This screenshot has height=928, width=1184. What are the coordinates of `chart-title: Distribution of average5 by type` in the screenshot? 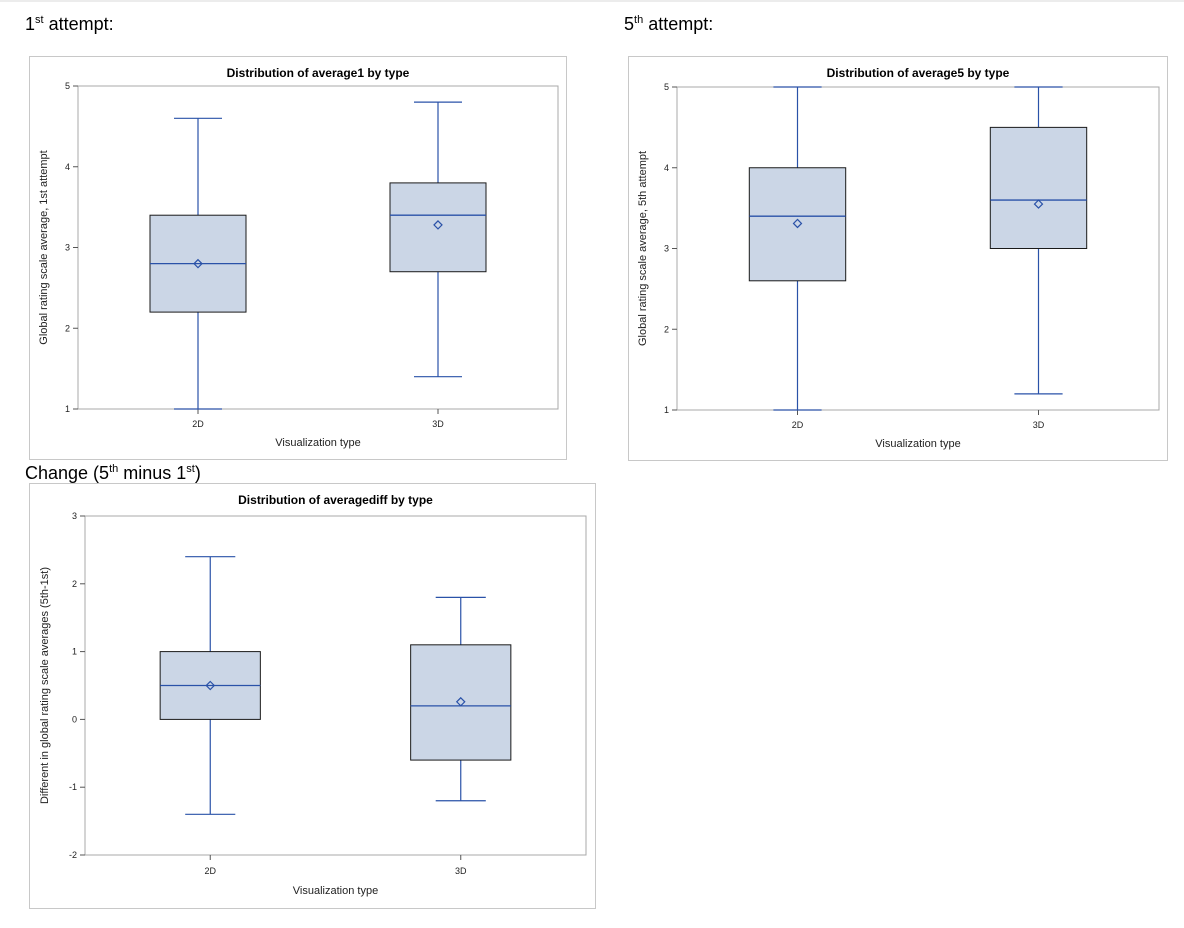 It's located at (918, 73).